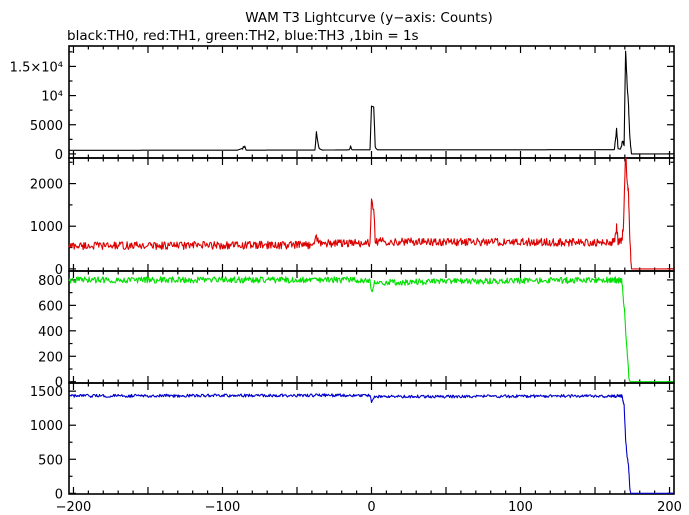  Describe the element at coordinates (50, 306) in the screenshot. I see `y-tick-label: 600` at that location.